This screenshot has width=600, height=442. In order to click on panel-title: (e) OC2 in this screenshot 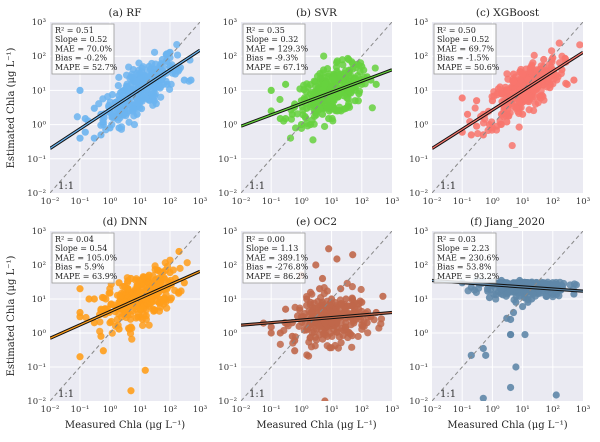, I will do `click(316, 222)`.